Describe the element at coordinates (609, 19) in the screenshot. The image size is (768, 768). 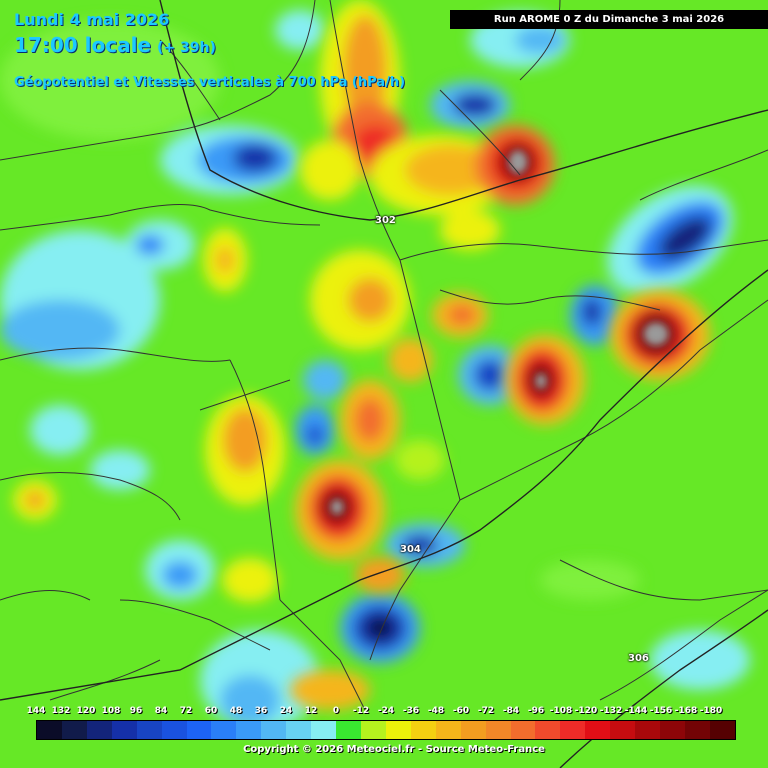
I see `run-label: Run AROME 0 Z du Dimanche 3 mai 2026` at that location.